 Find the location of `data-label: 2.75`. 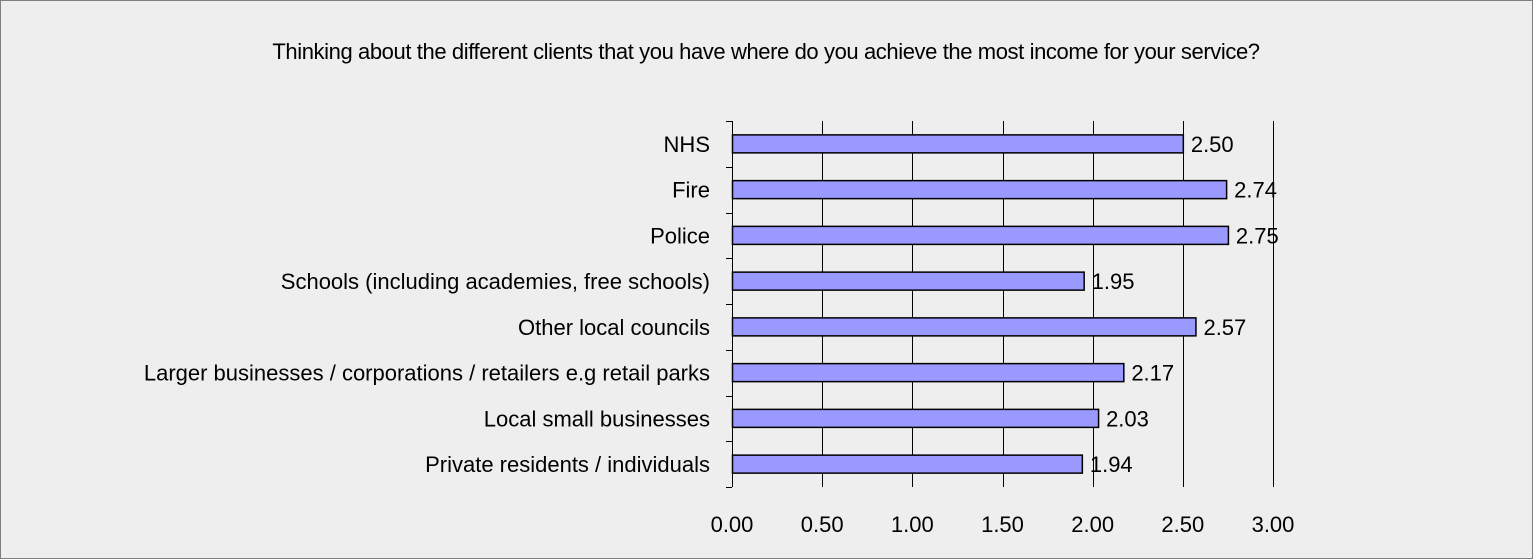

data-label: 2.75 is located at coordinates (1257, 235).